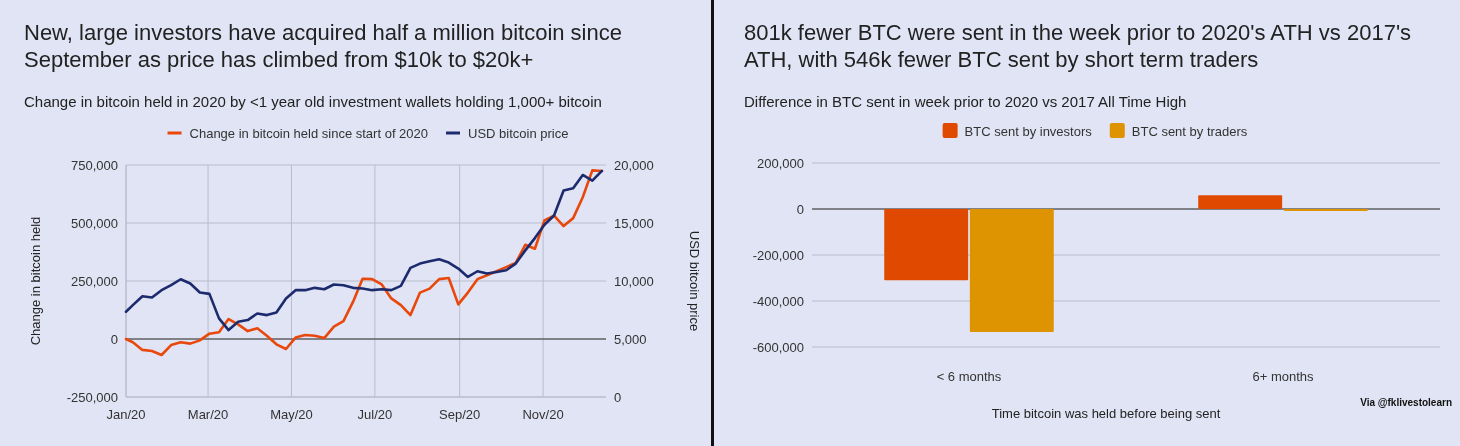 This screenshot has width=1460, height=446. Describe the element at coordinates (618, 397) in the screenshot. I see `y2-tick-label: 0` at that location.